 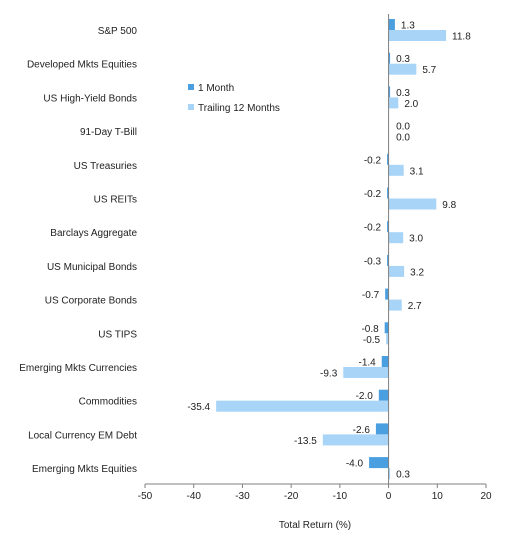 I want to click on data-label: 3.1, so click(x=417, y=171).